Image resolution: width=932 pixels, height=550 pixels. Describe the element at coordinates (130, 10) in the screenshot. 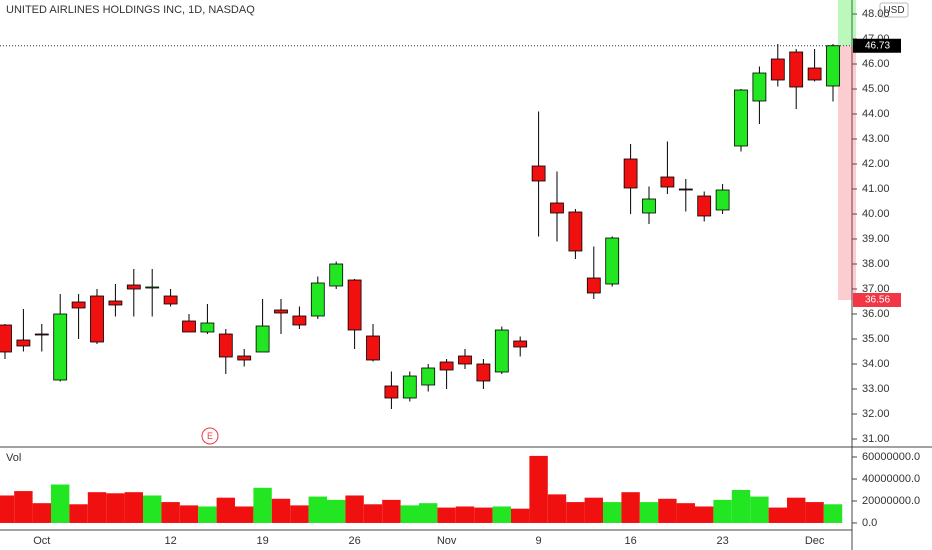

I see `chart-title: UNITED AIRLINES HOLDINGS INC, 1D, NASDAQ` at that location.